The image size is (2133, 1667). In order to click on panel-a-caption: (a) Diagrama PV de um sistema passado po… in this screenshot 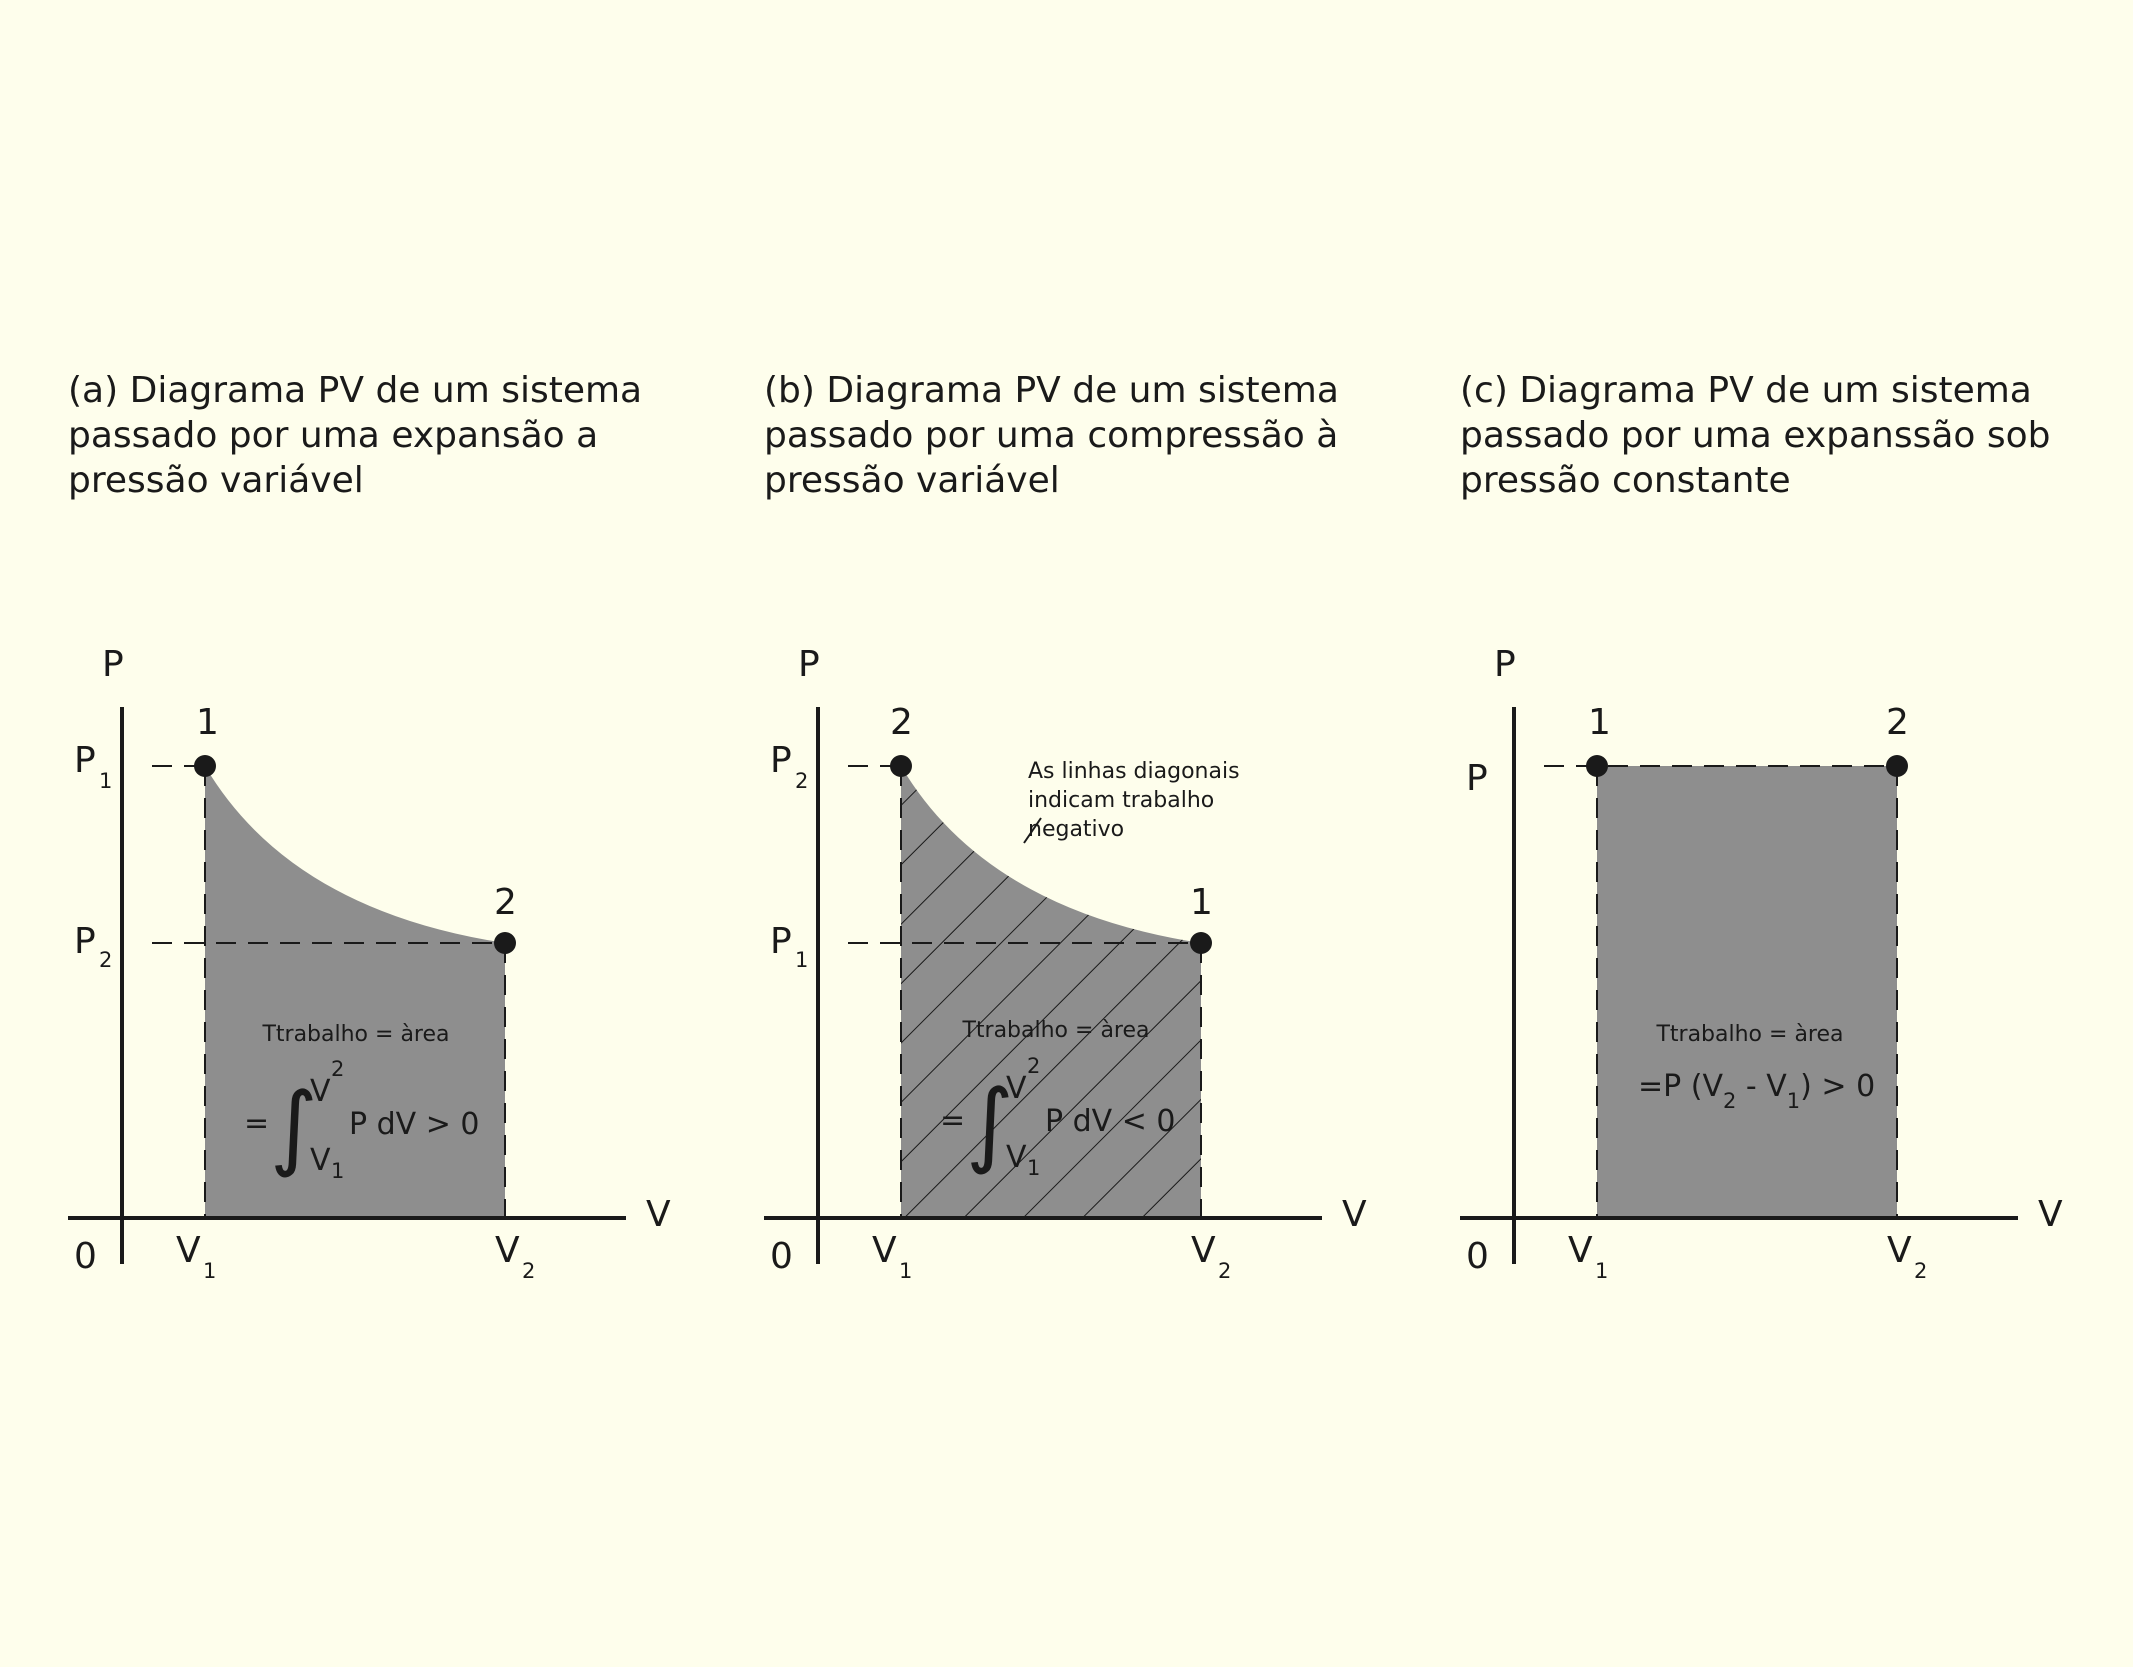, I will do `click(388, 435)`.